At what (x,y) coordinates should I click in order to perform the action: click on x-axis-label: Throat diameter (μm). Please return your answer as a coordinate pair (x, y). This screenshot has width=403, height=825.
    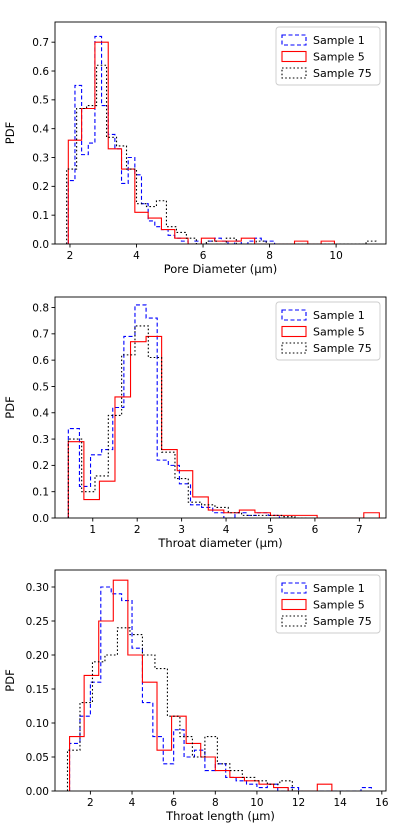
    Looking at the image, I should click on (219, 543).